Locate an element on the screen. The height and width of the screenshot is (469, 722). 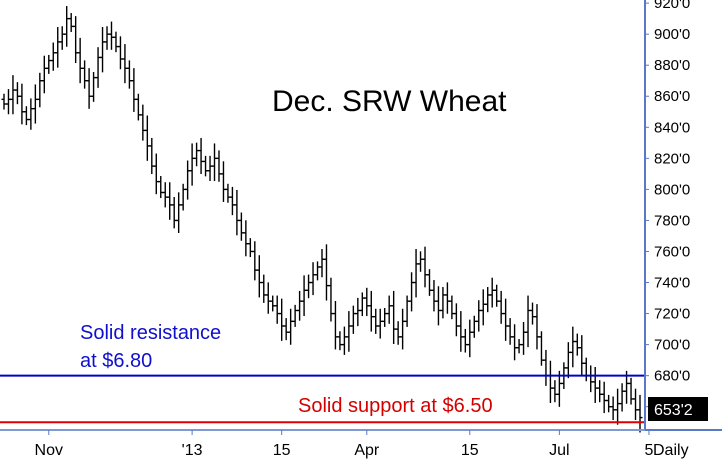
x-tick-label: 5 is located at coordinates (649, 450).